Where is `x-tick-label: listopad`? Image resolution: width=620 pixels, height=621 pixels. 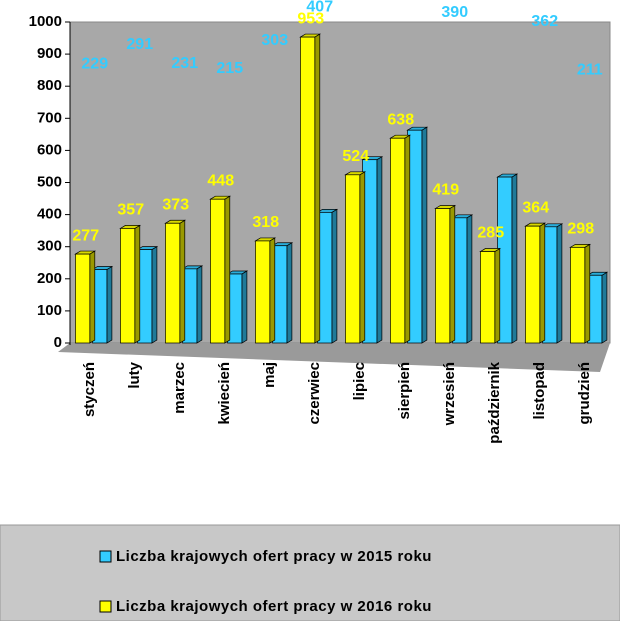 x-tick-label: listopad is located at coordinates (539, 391).